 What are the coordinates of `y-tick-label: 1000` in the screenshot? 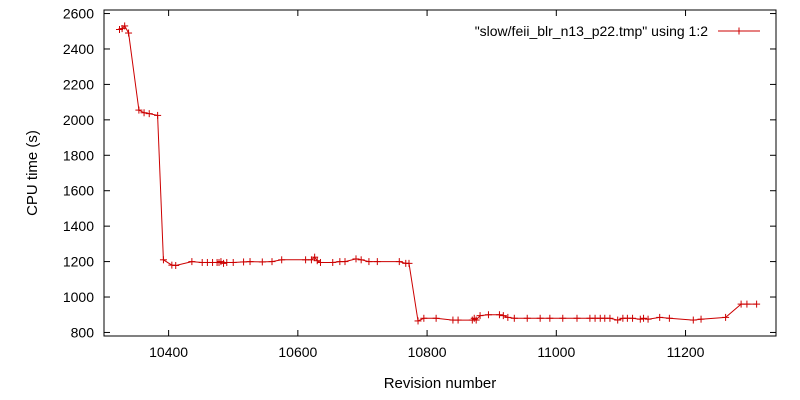 It's located at (78, 297).